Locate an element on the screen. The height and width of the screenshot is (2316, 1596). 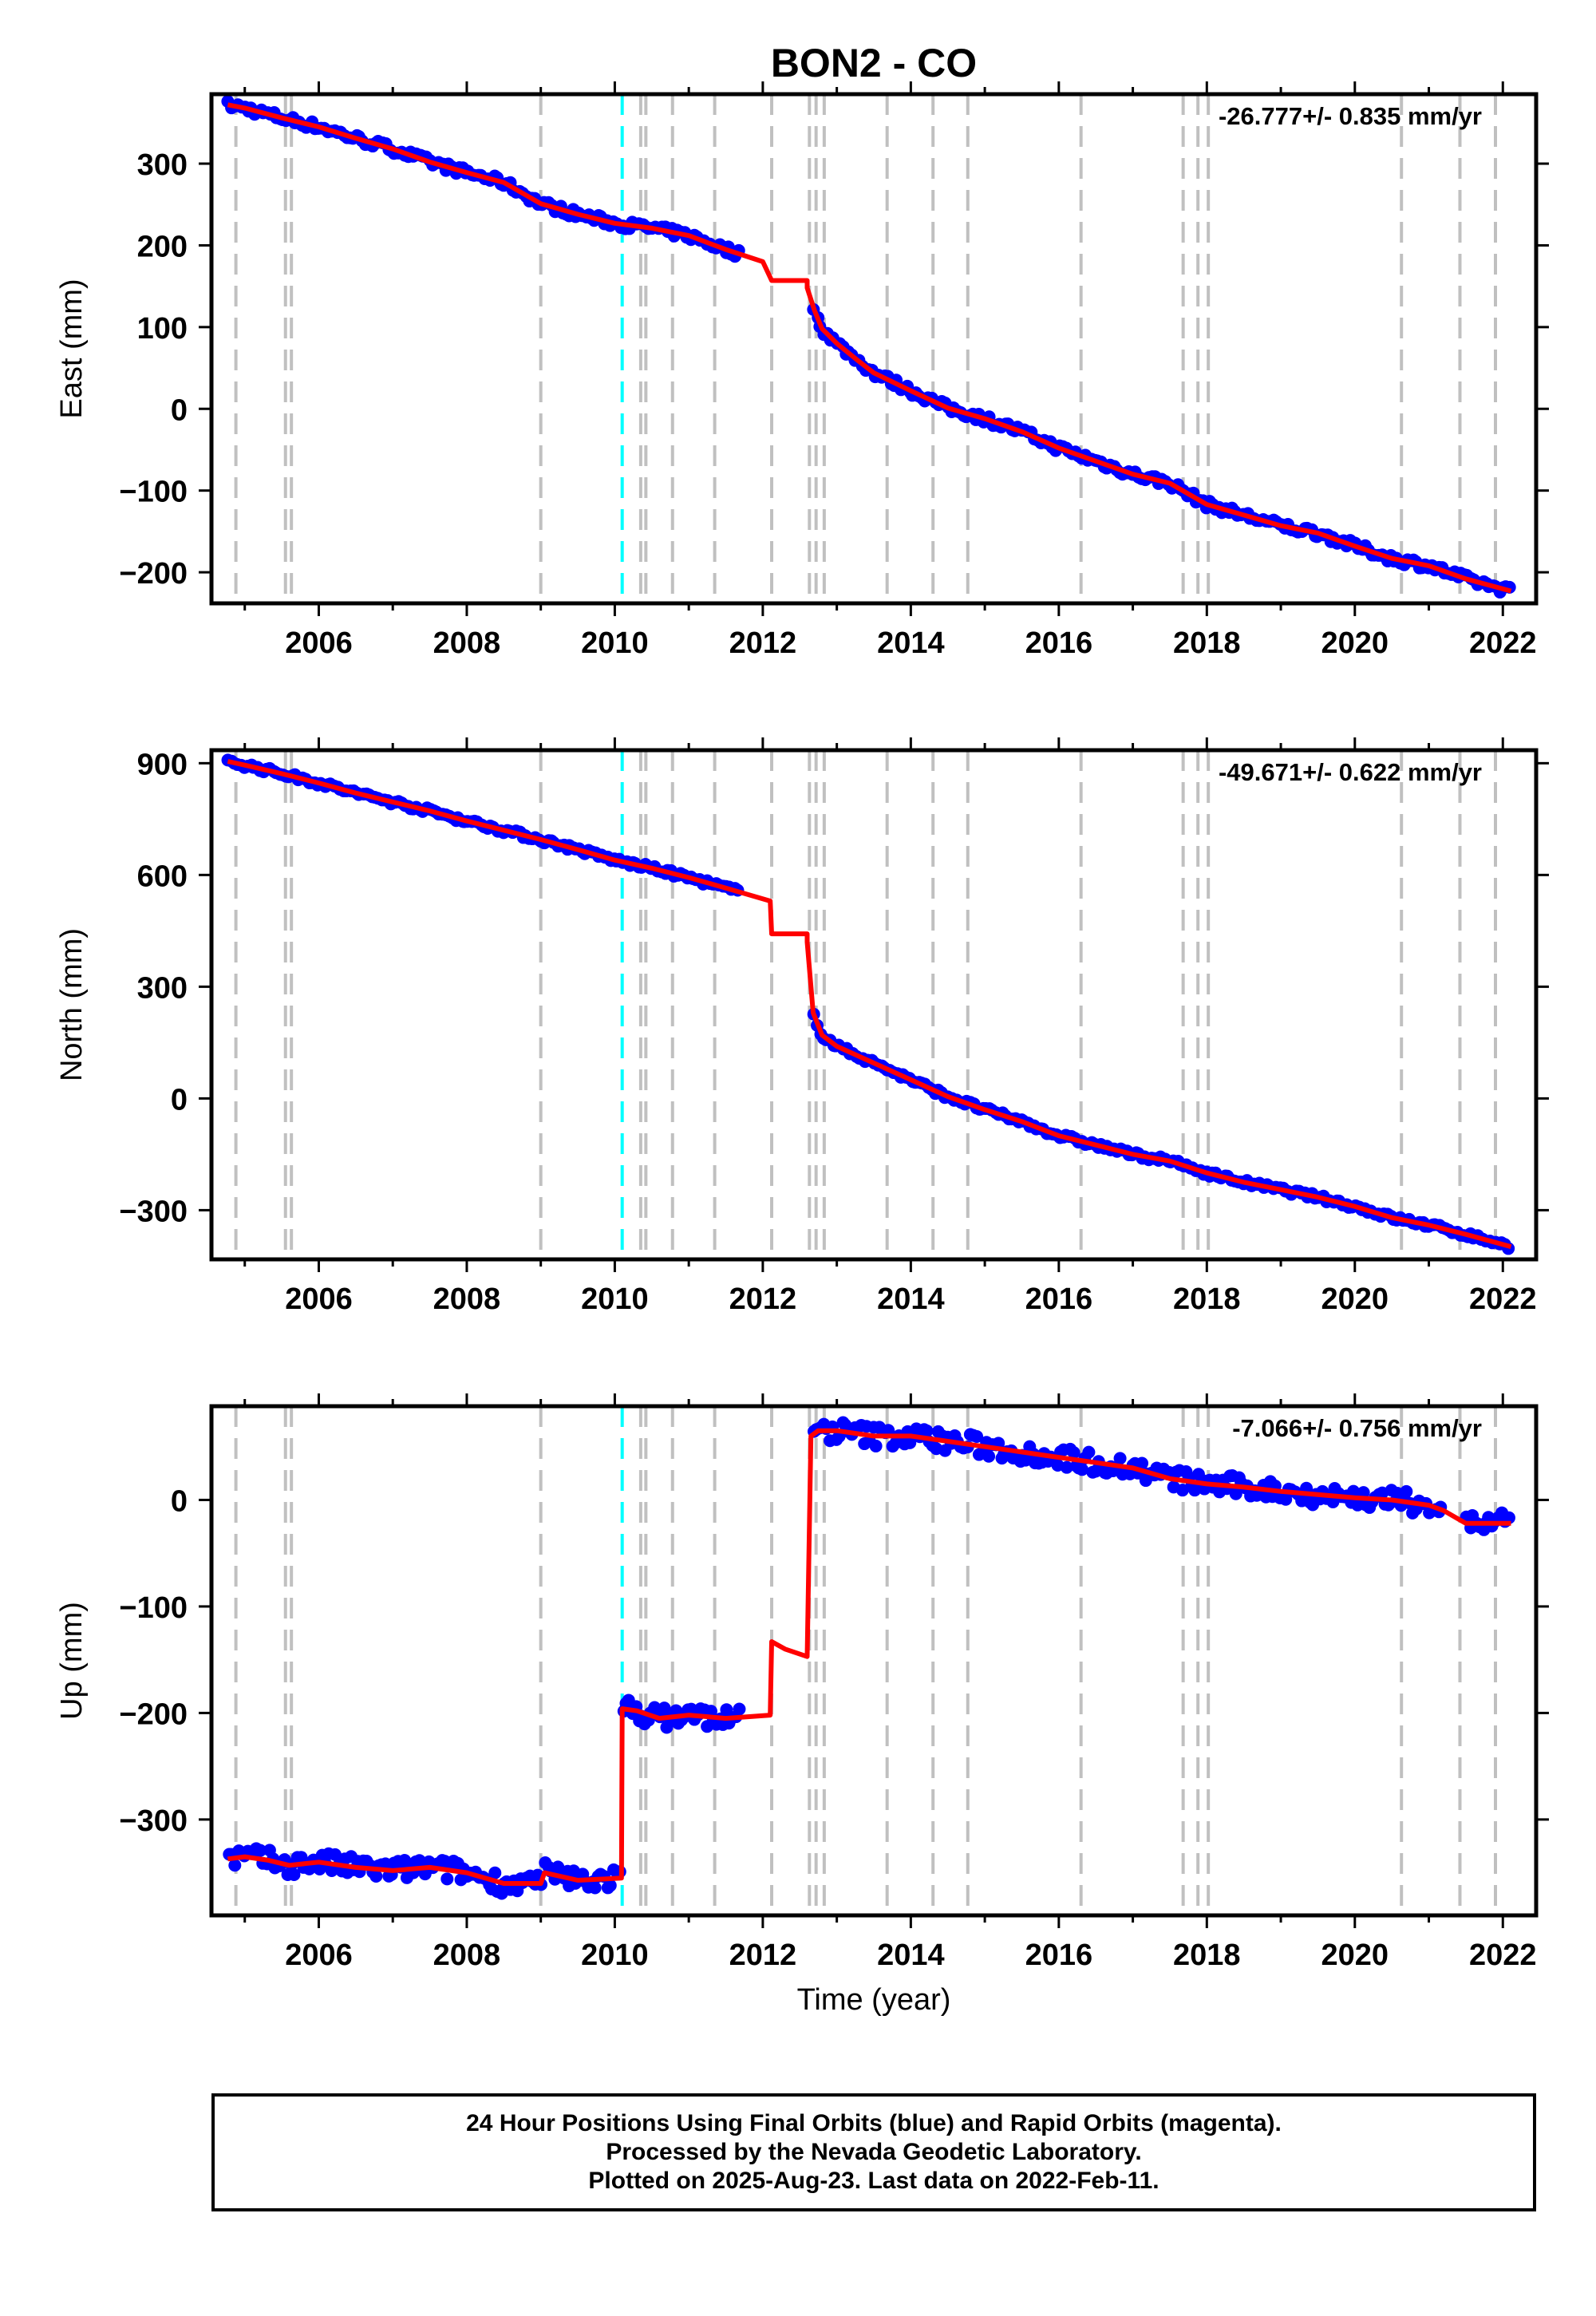
y-tick-label: 100 is located at coordinates (162, 329).